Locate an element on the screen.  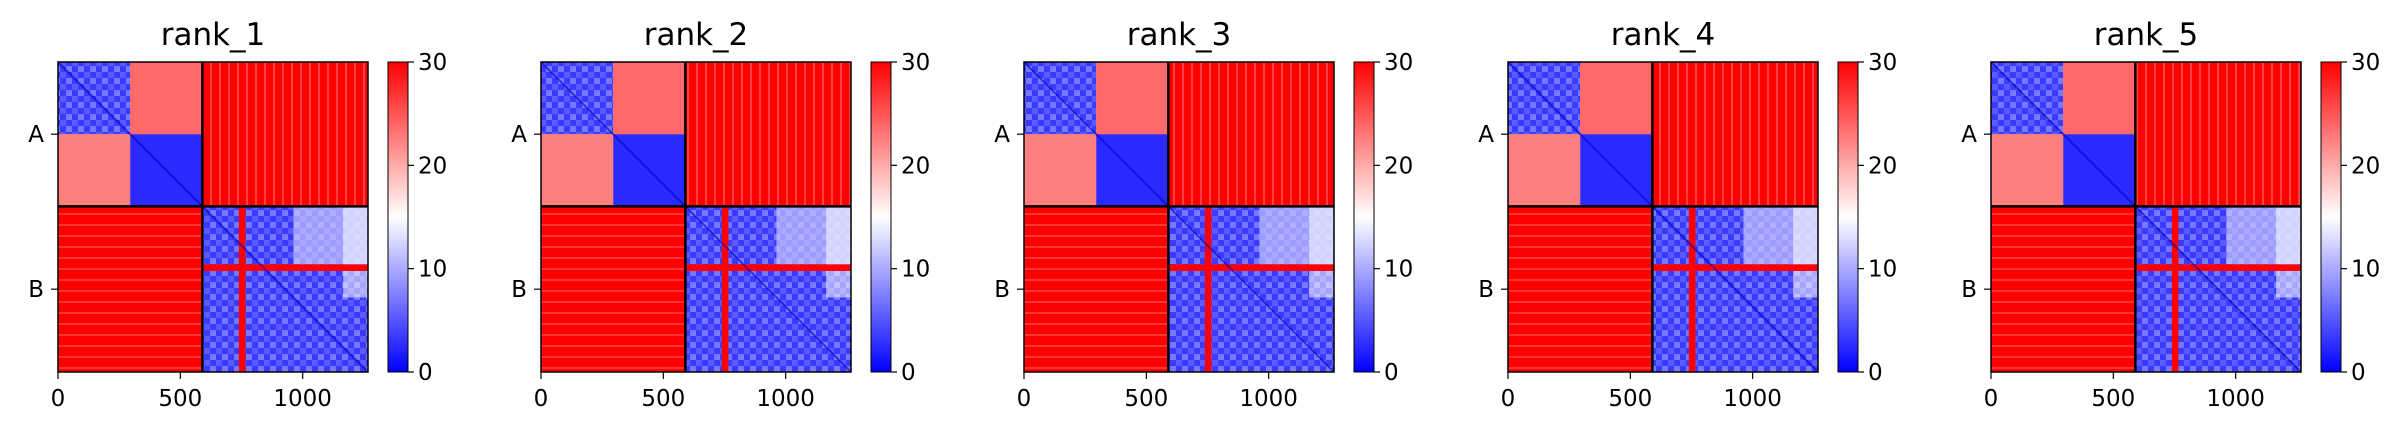
panel-title: rank_1 is located at coordinates (213, 35).